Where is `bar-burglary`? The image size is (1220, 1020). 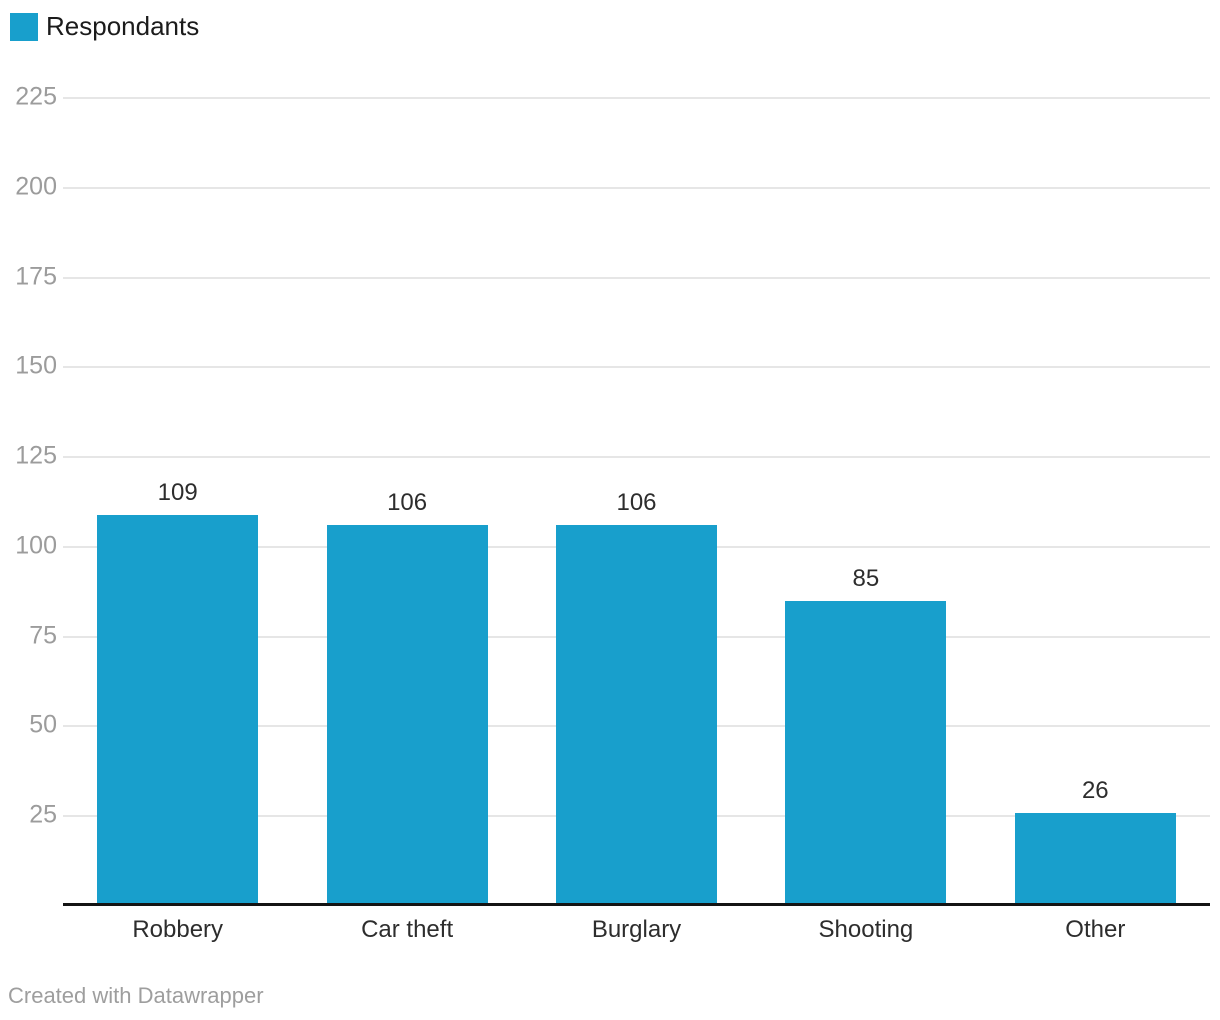 bar-burglary is located at coordinates (636, 715).